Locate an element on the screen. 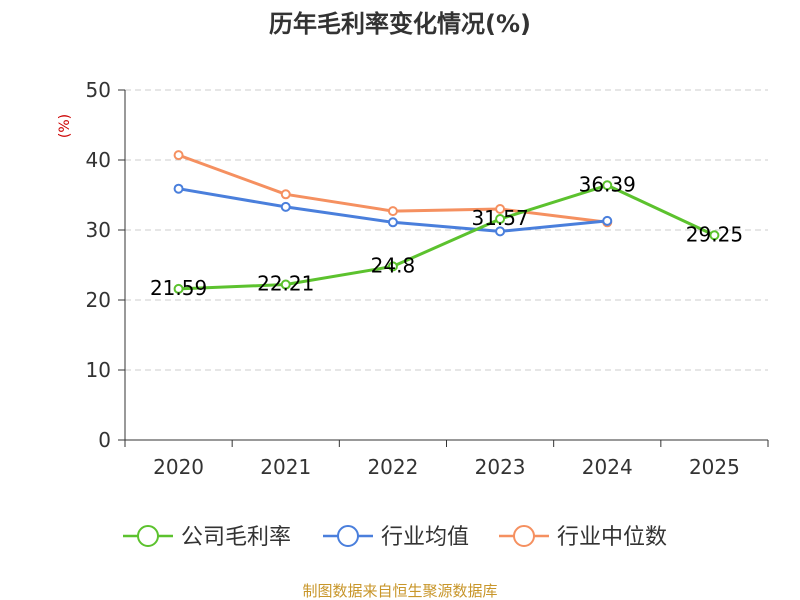 Image resolution: width=800 pixels, height=600 pixels. data-label-2022: 24.8 is located at coordinates (393, 265).